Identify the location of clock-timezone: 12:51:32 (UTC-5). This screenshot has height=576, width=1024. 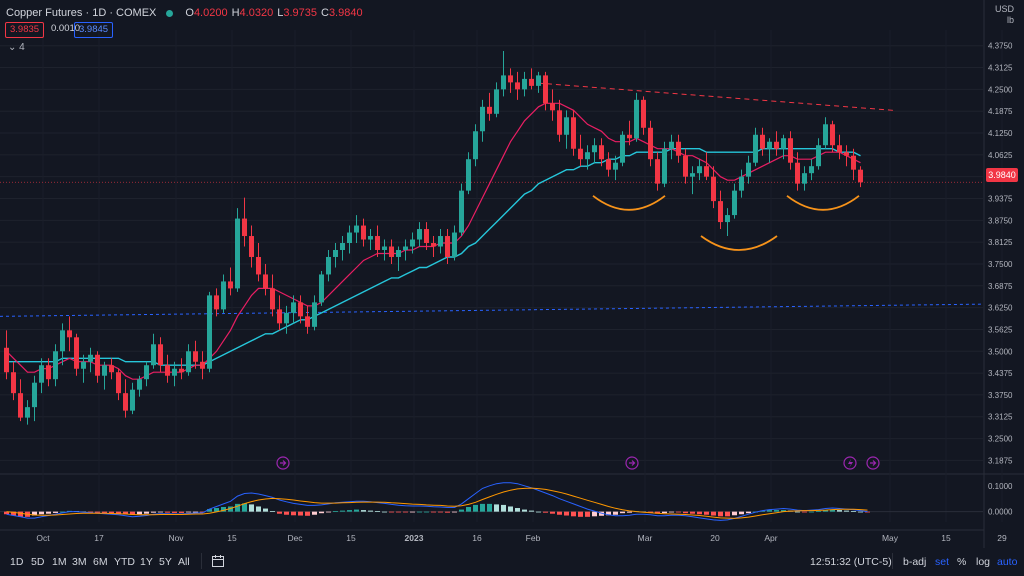
(851, 562).